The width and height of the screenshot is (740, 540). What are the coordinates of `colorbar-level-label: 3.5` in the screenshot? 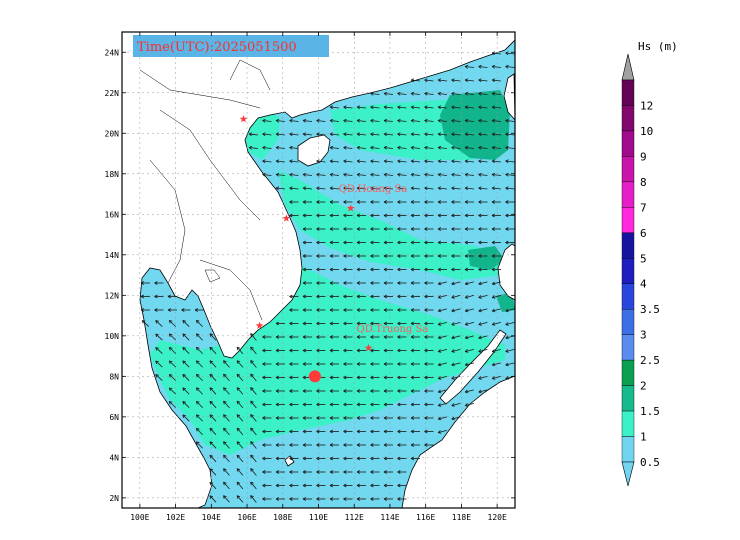 It's located at (650, 309).